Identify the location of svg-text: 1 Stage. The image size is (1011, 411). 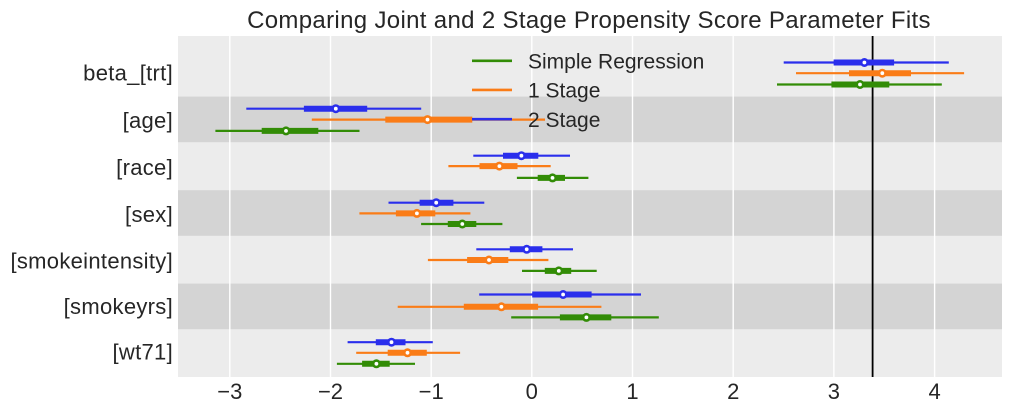
(564, 91).